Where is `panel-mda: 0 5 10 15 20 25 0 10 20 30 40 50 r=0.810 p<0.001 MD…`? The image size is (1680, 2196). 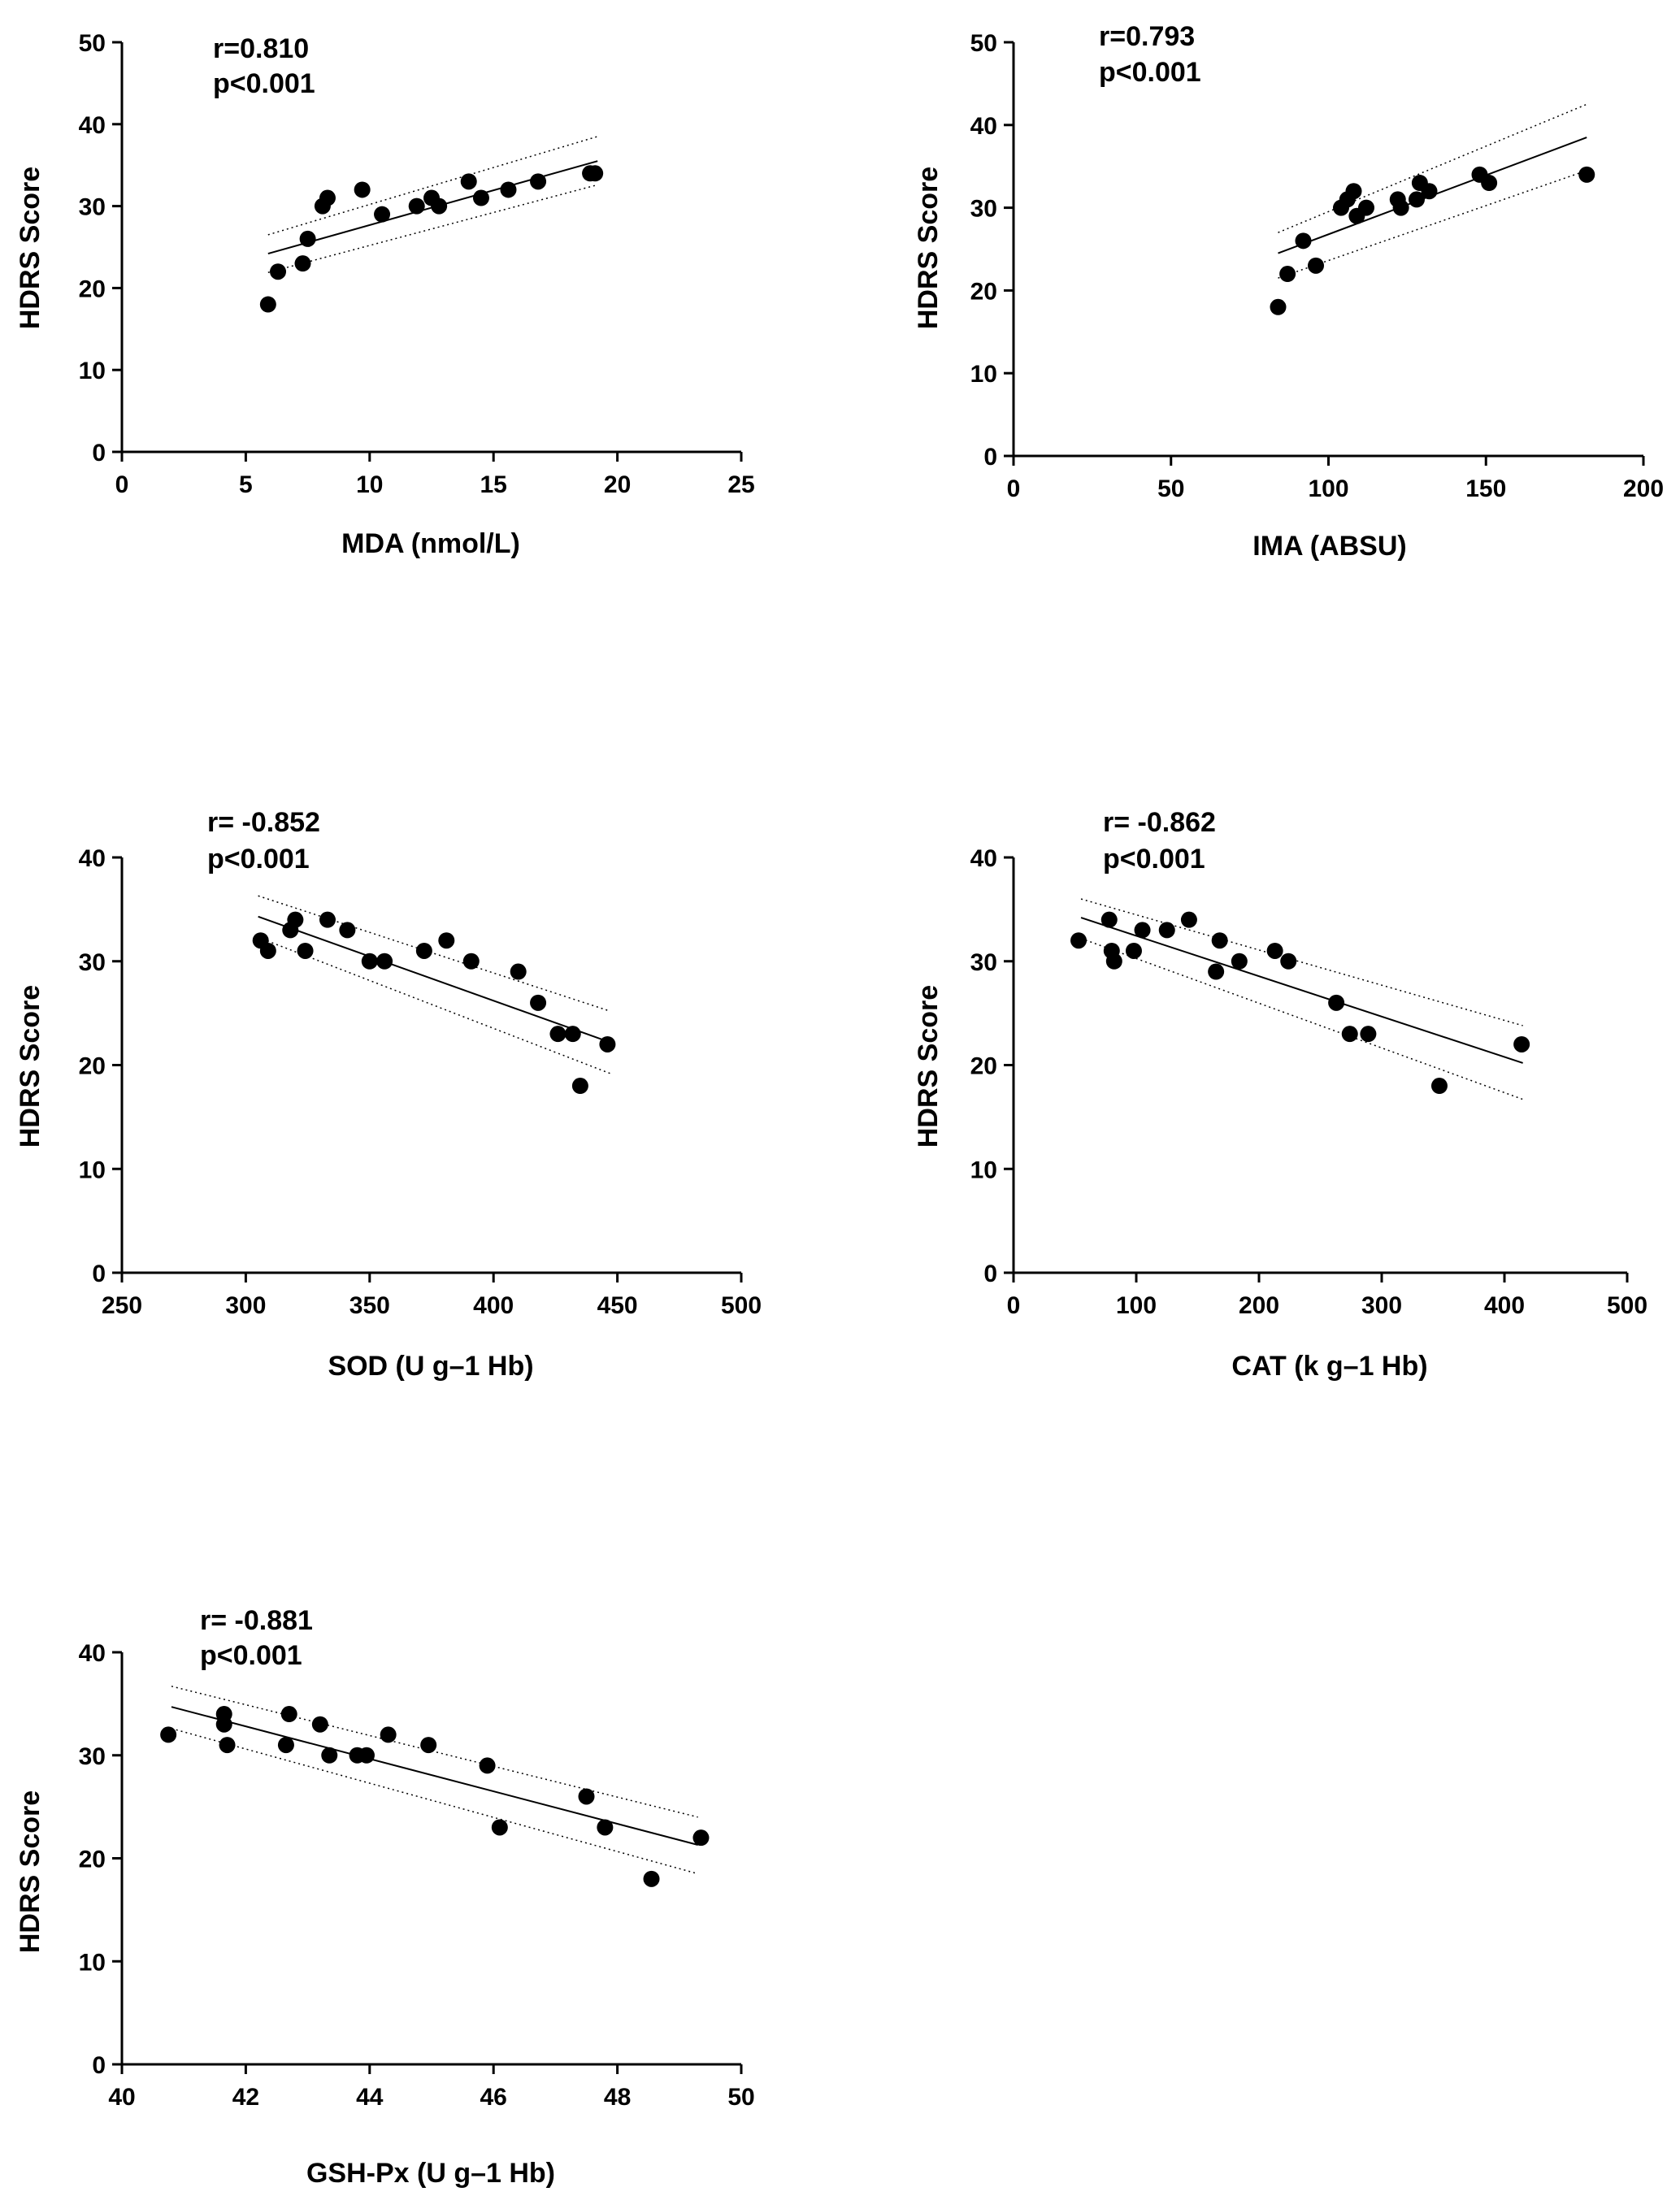 panel-mda: 0 5 10 15 20 25 0 10 20 30 40 50 r=0.810 p<0.001 MD… is located at coordinates (385, 294).